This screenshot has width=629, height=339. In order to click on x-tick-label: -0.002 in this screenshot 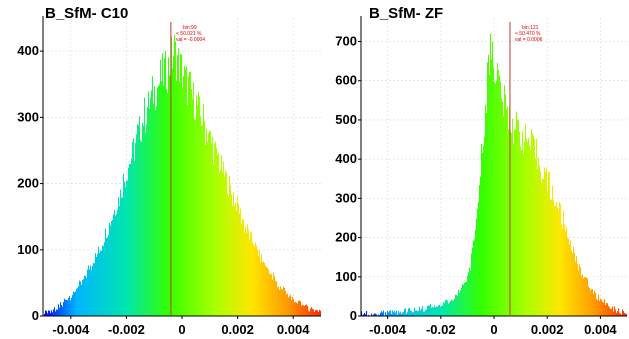, I will do `click(126, 329)`.